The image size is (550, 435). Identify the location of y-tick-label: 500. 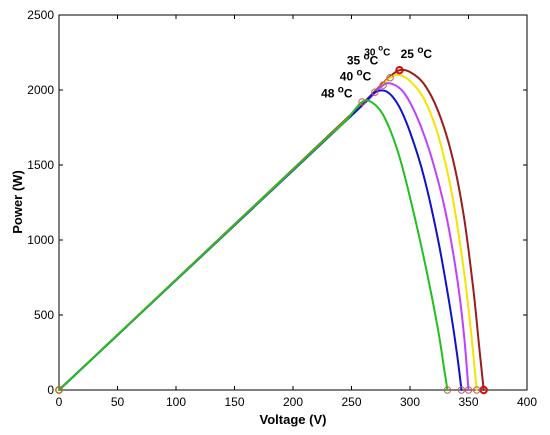
(44, 315).